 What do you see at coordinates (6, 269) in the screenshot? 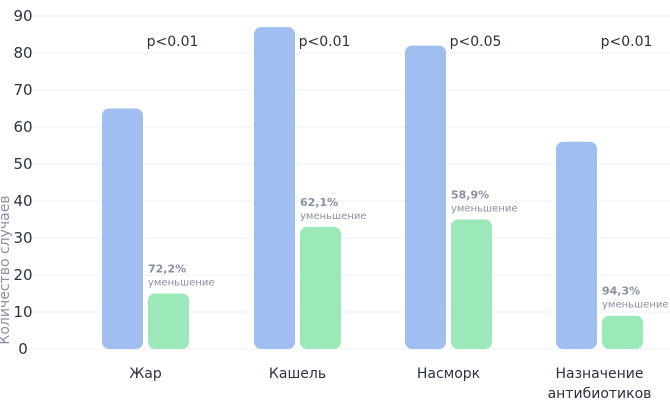
I see `y-axis-label: Количество случаев` at bounding box center [6, 269].